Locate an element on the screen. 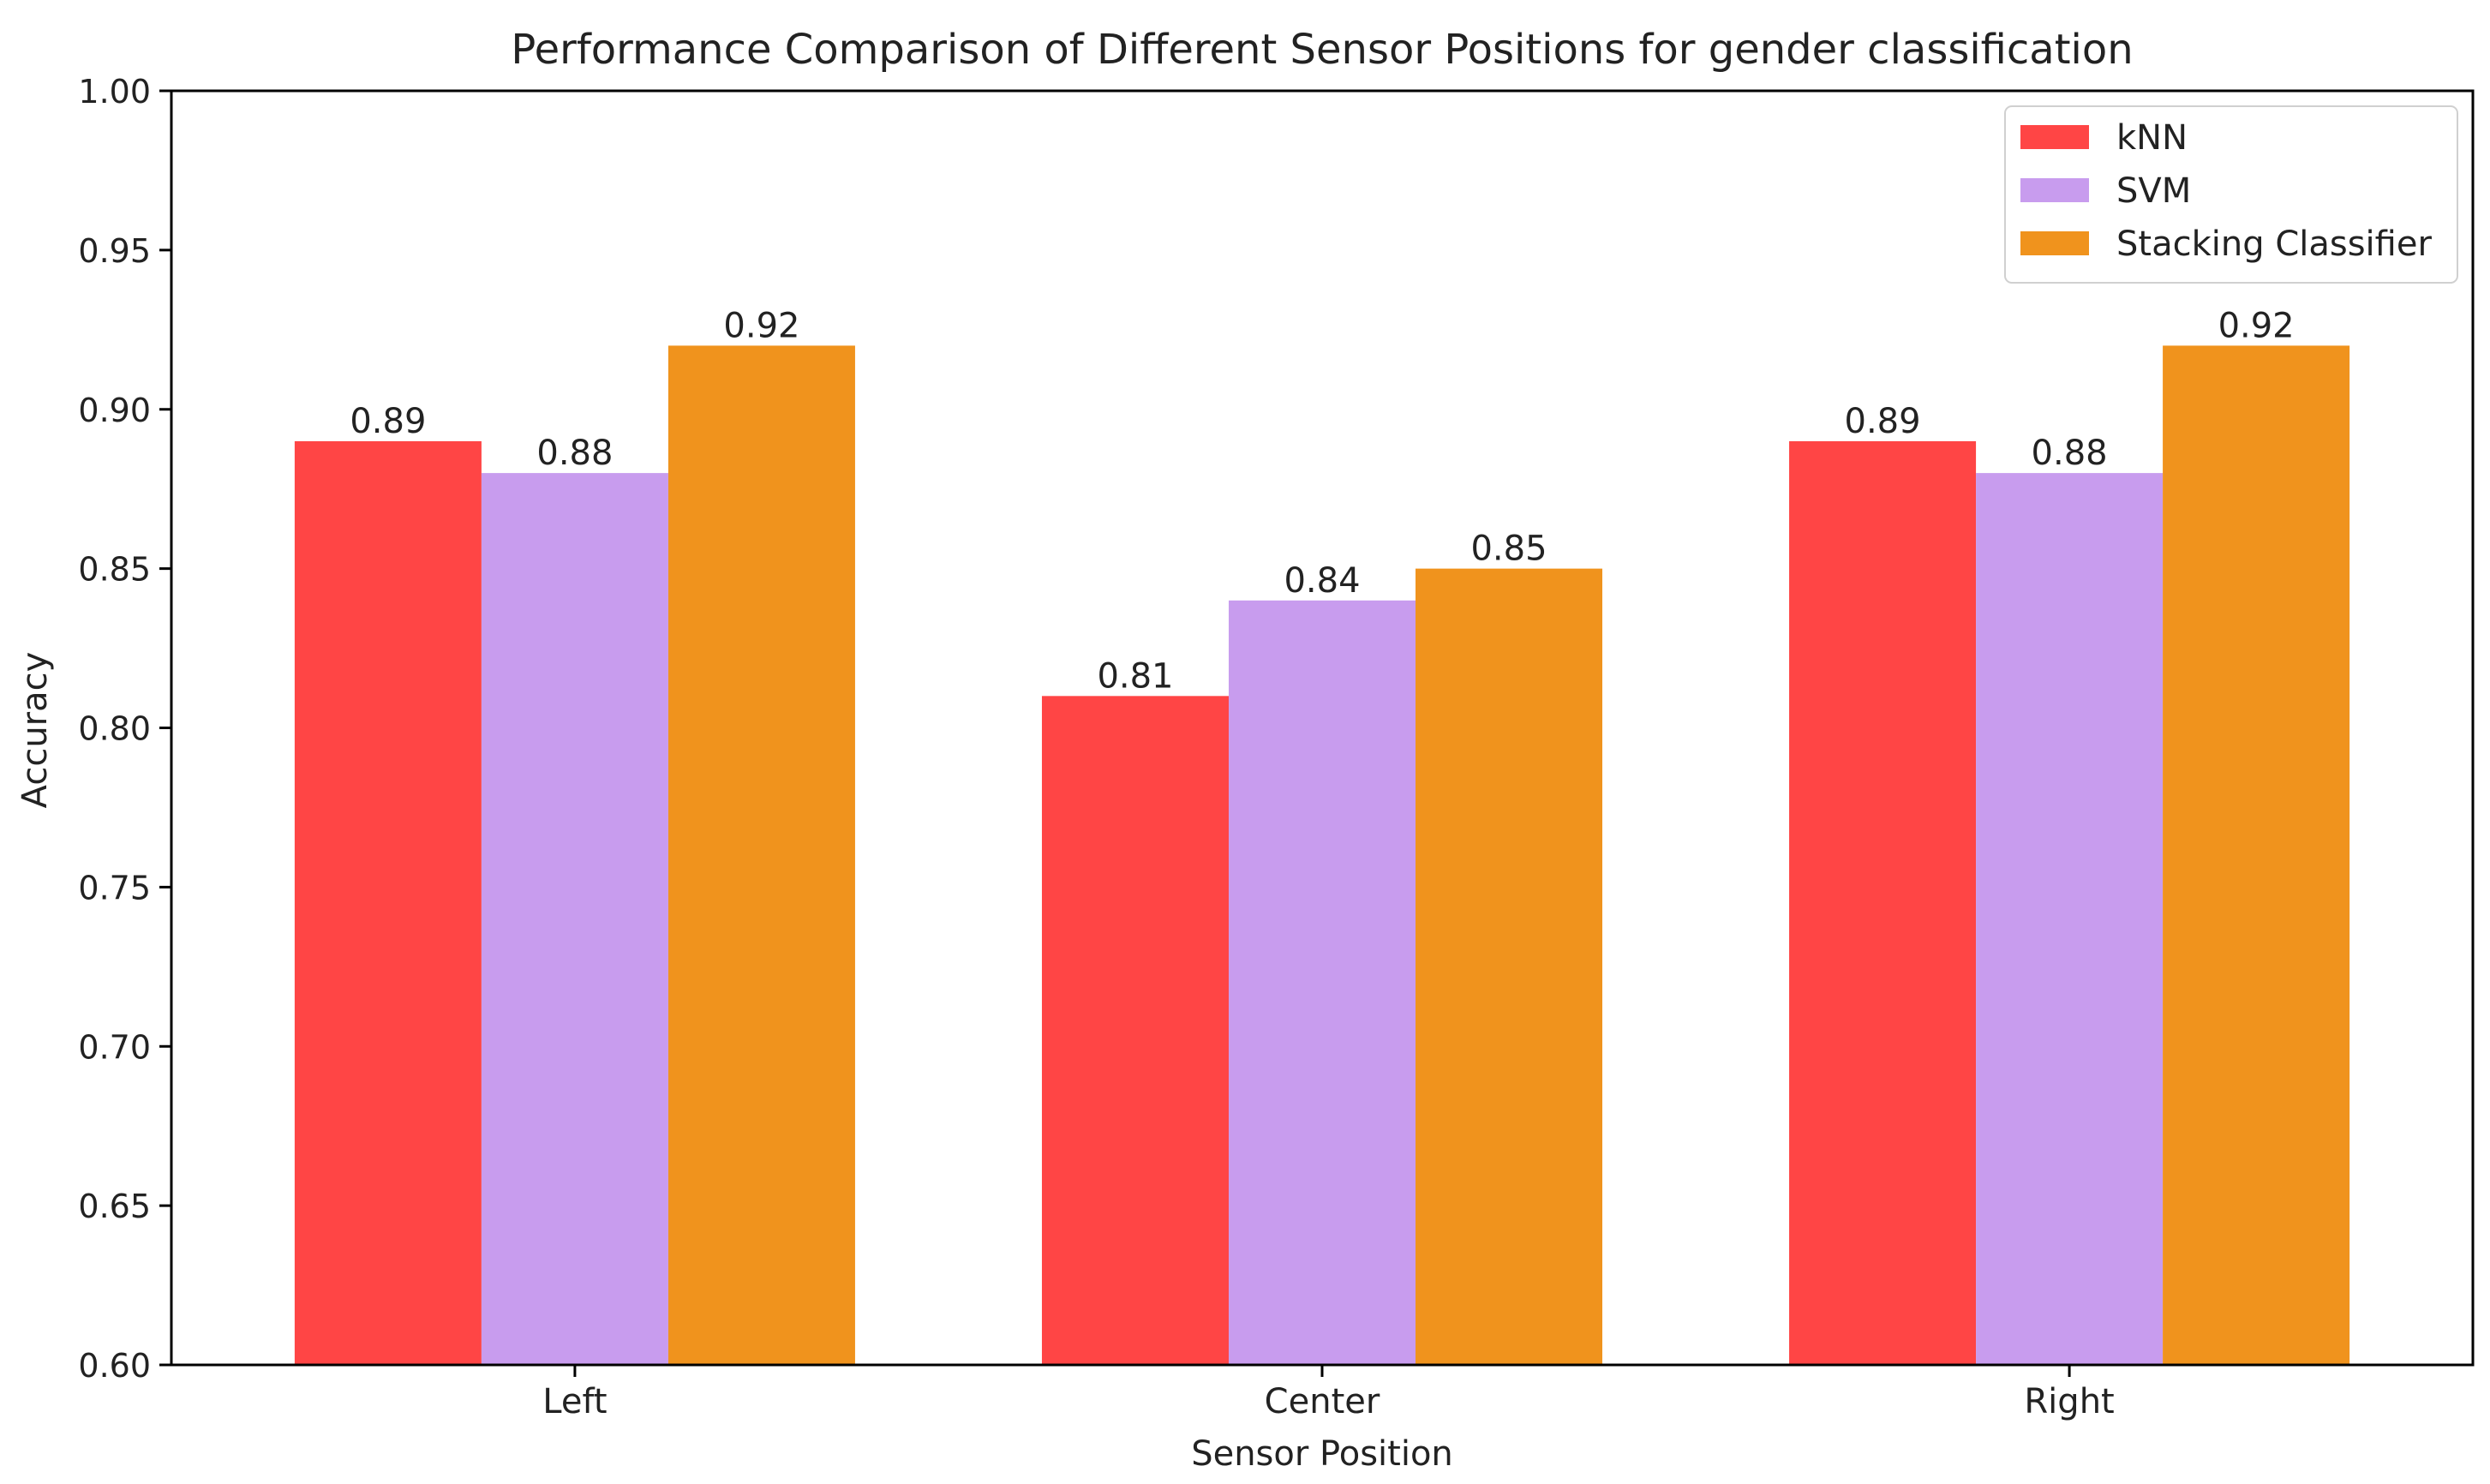  data-label: 0.85 is located at coordinates (1508, 550).